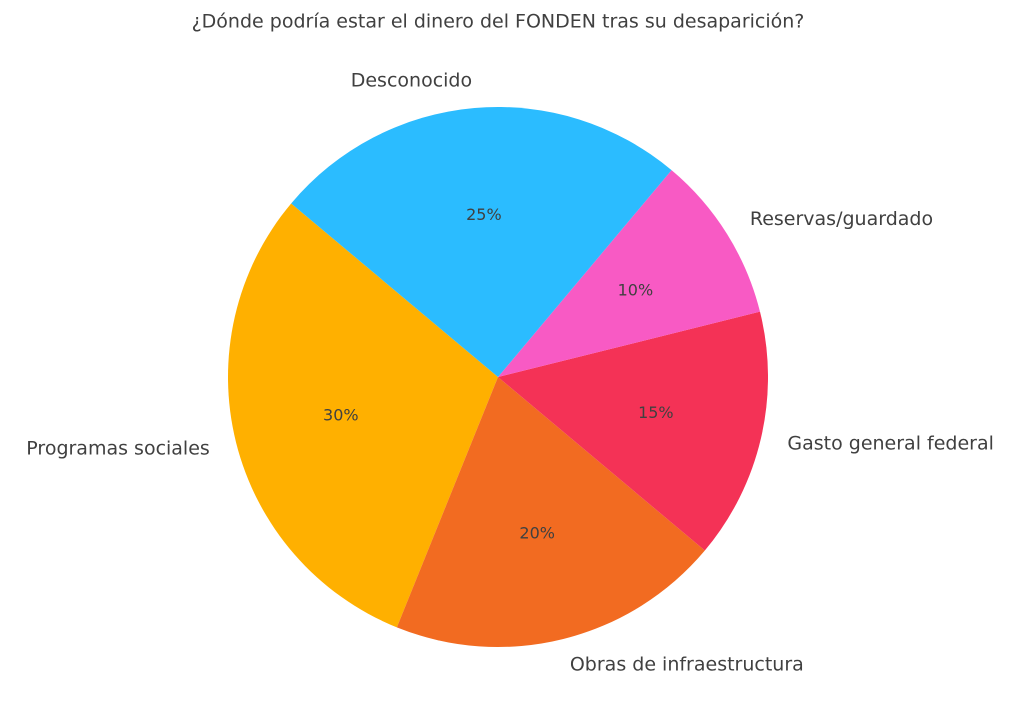 This screenshot has width=1024, height=727. I want to click on value-label: 30%, so click(341, 415).